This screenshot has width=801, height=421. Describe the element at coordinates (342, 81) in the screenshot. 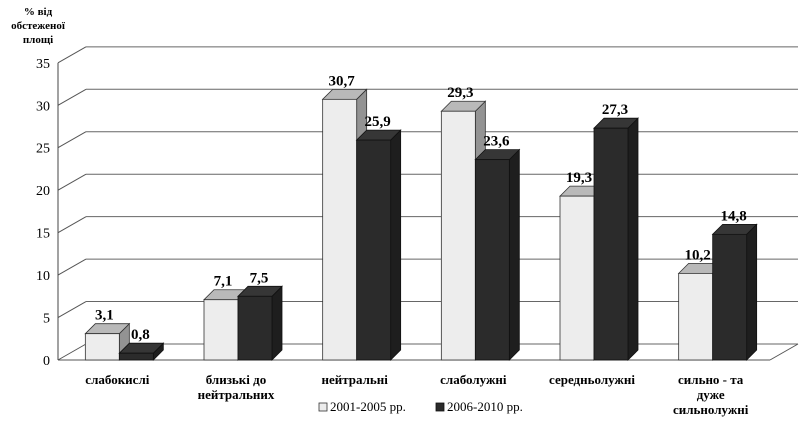

I see `data-label-2001-2005: 30,7` at that location.